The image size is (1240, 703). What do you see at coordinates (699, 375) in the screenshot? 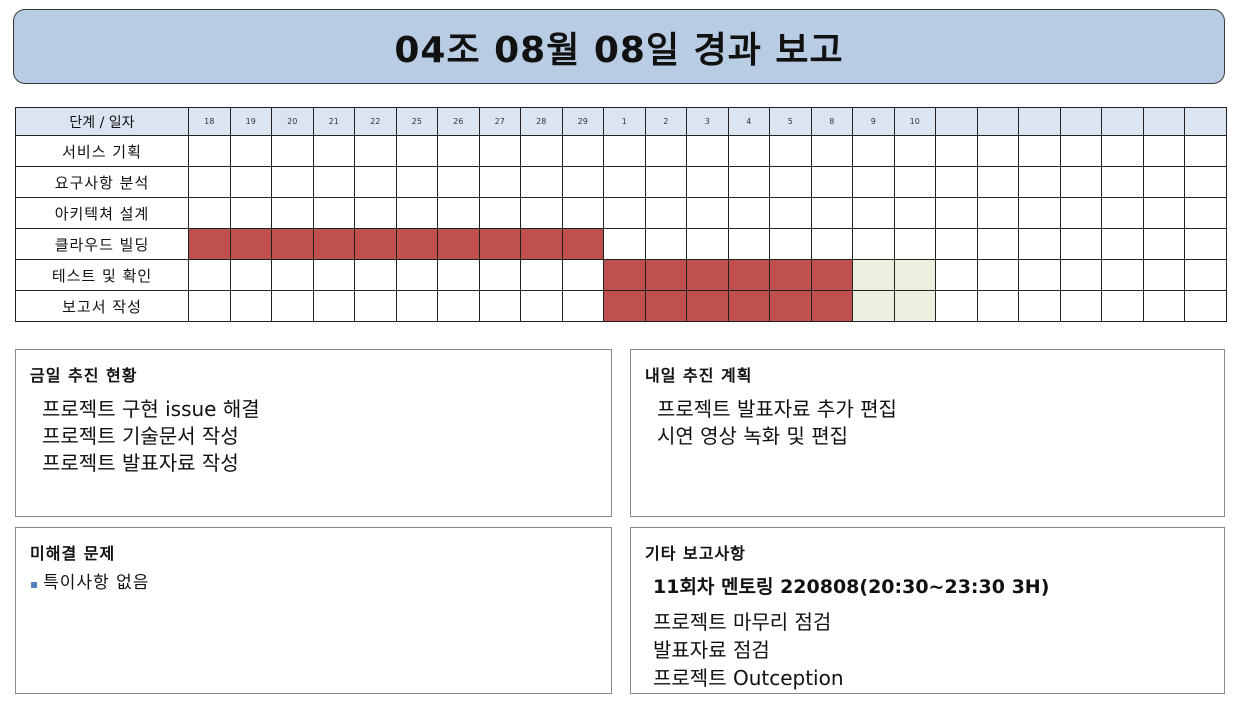
I see `tomorrow-plan-heading: 내일 추진 계획` at bounding box center [699, 375].